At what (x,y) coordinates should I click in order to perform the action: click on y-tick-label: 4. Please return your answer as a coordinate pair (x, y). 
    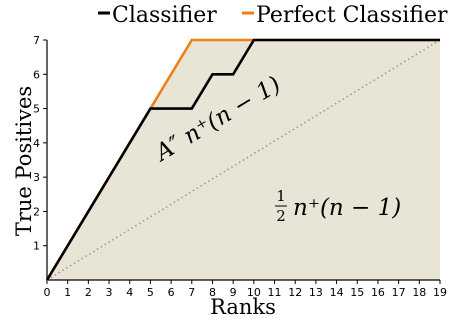
    Looking at the image, I should click on (36, 143).